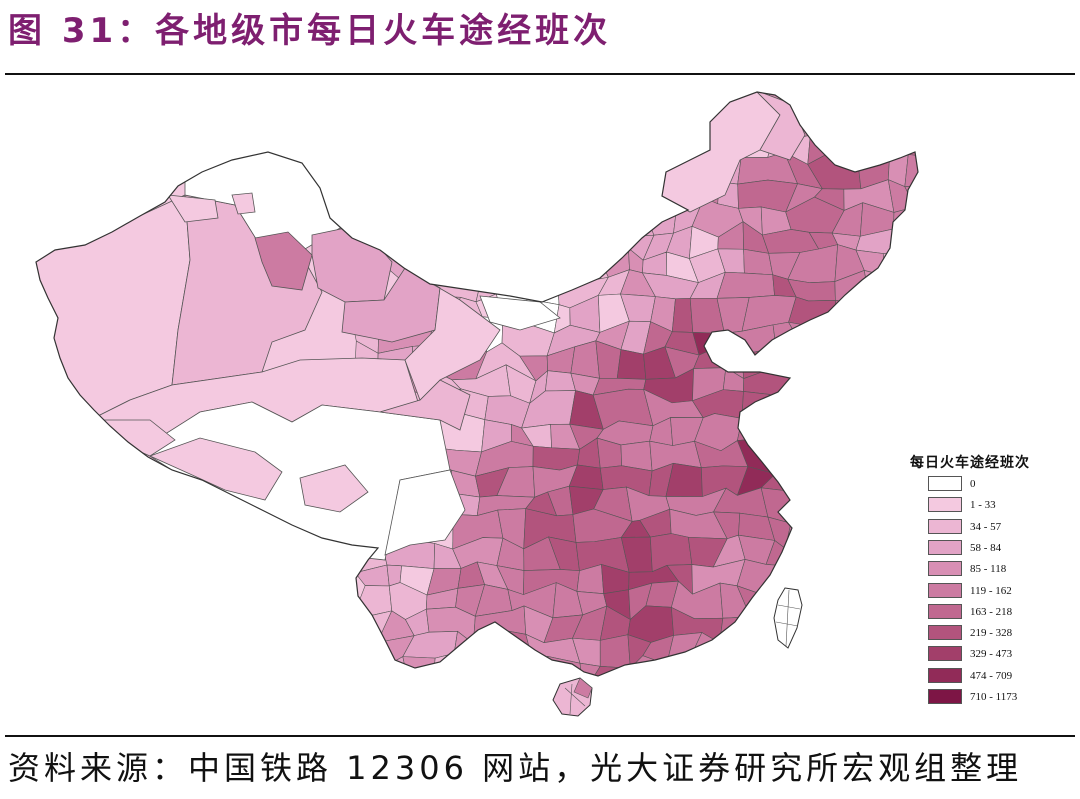 Image resolution: width=1080 pixels, height=799 pixels. Describe the element at coordinates (983, 505) in the screenshot. I see `legend-label: 1 - 33` at that location.